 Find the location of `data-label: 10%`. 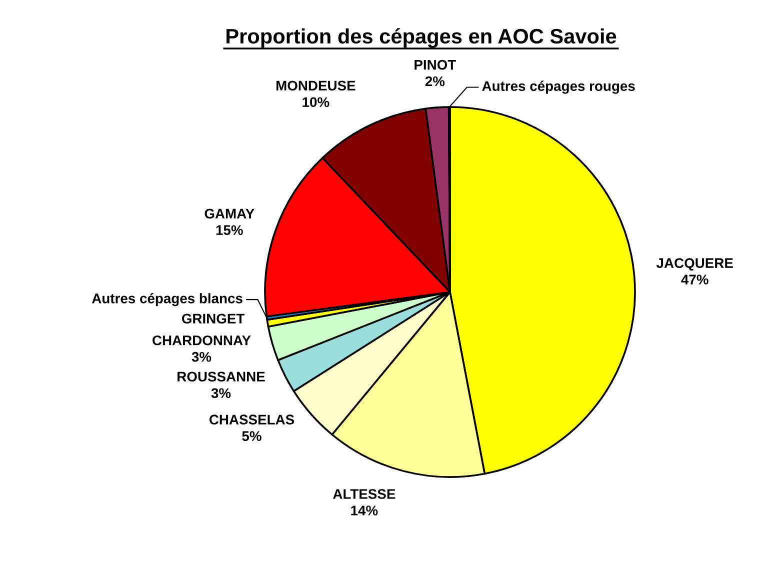

data-label: 10% is located at coordinates (316, 102).